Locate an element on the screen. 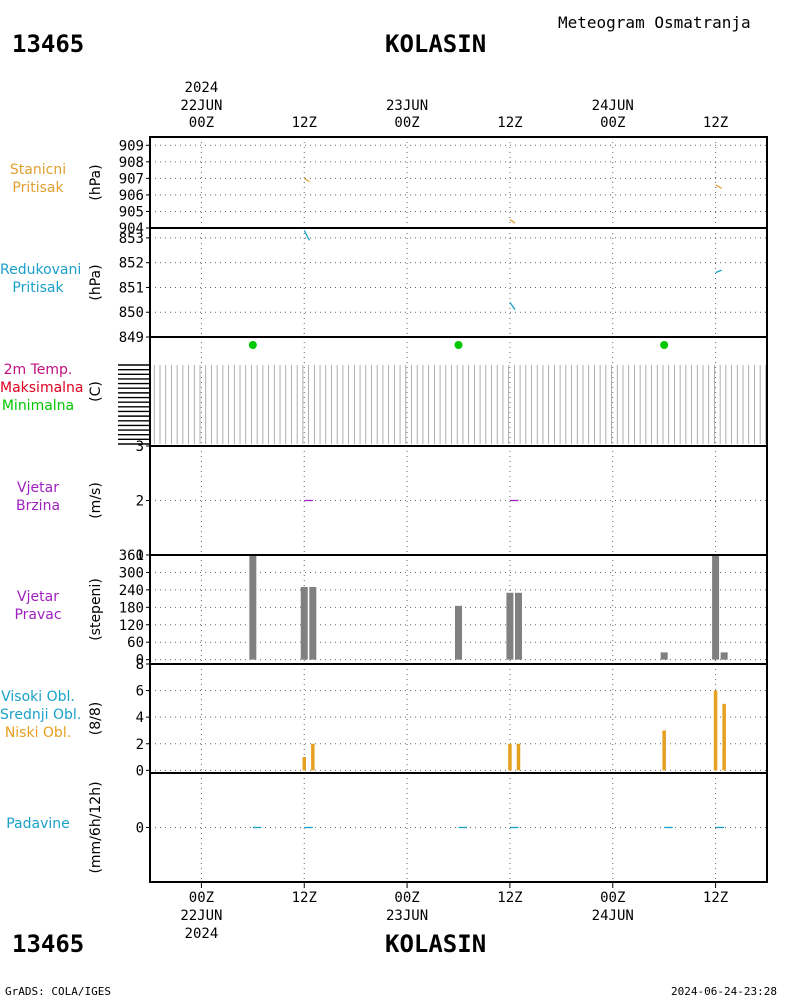  timestamp-text: 2024-06-24-23:28 is located at coordinates (724, 991).